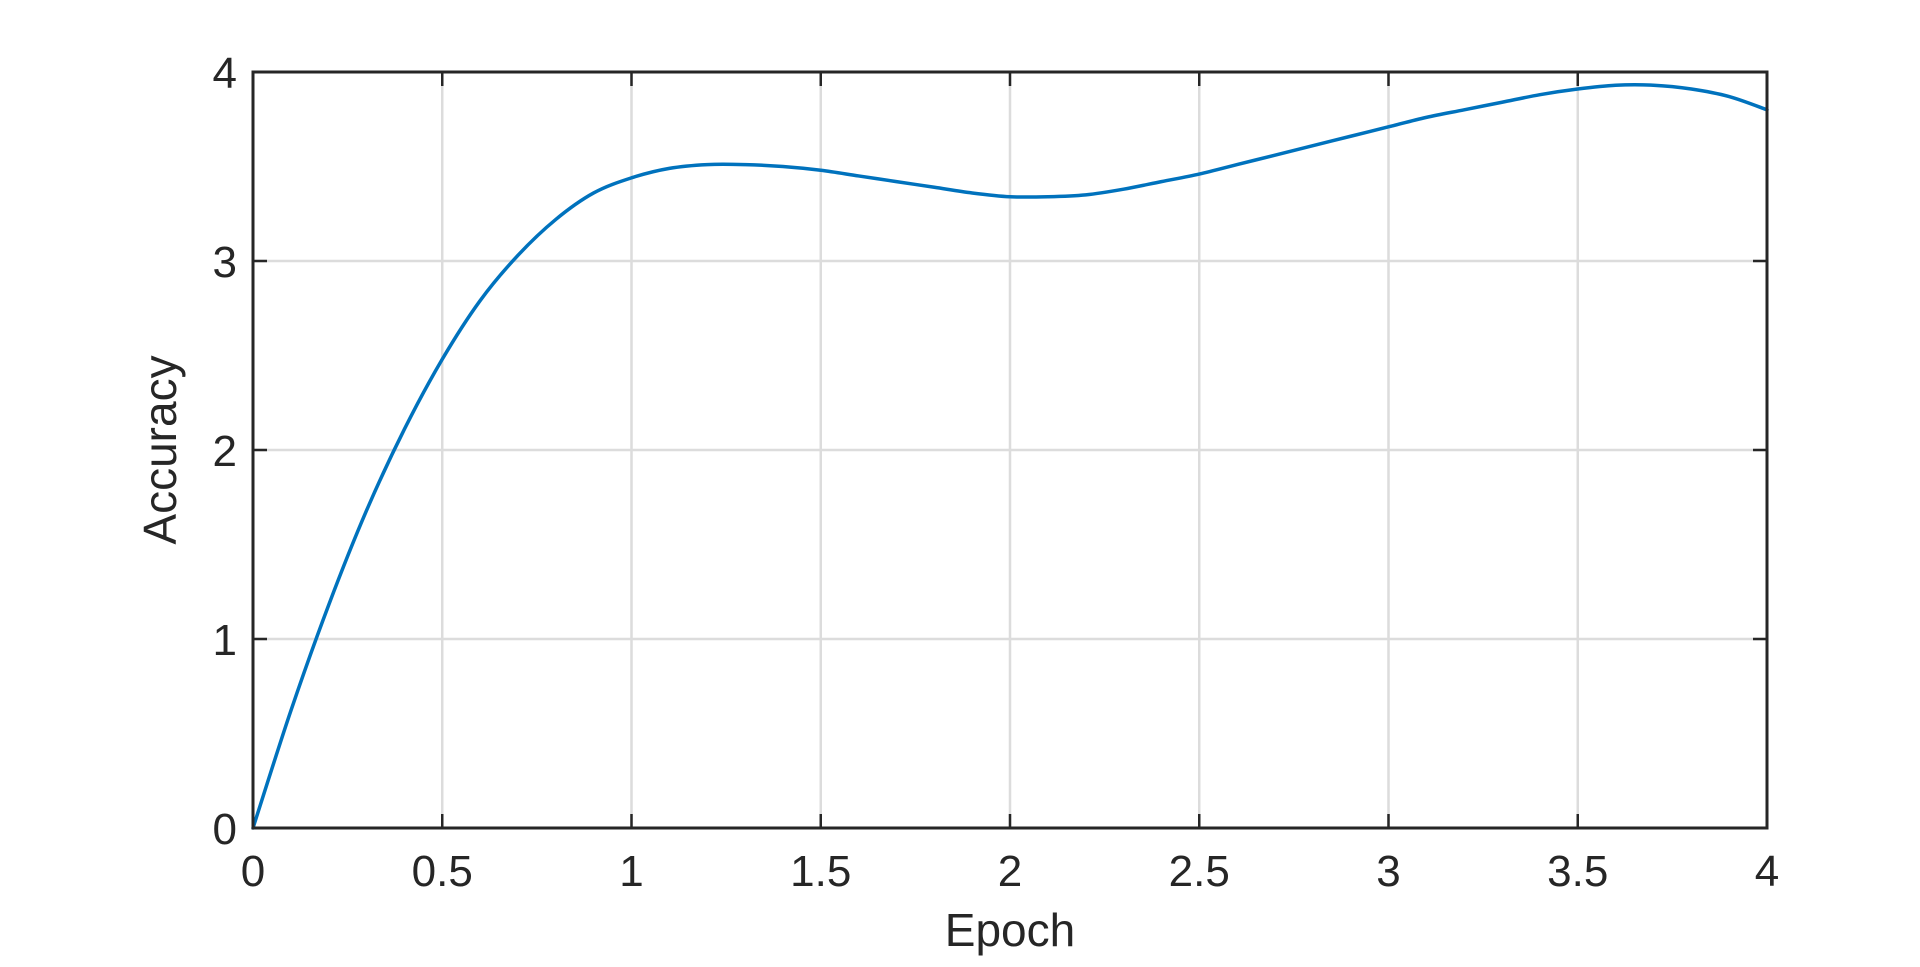 This screenshot has width=1920, height=967. I want to click on y-tick-label: 2, so click(225, 451).